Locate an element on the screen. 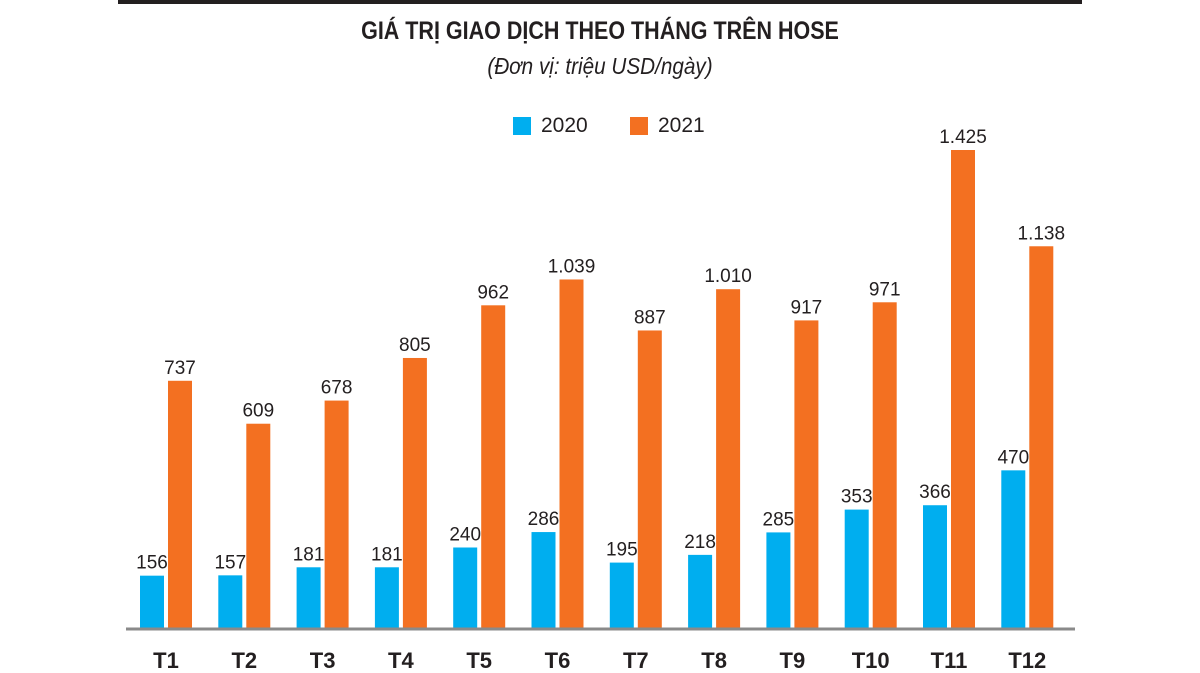  legend-item-2021: 2021 is located at coordinates (667, 126).